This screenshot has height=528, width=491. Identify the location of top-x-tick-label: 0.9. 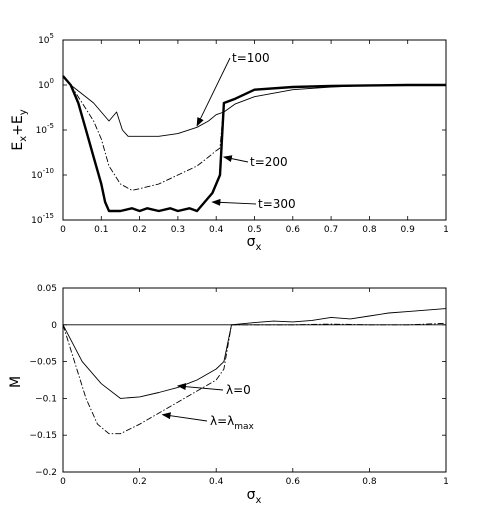
(408, 230).